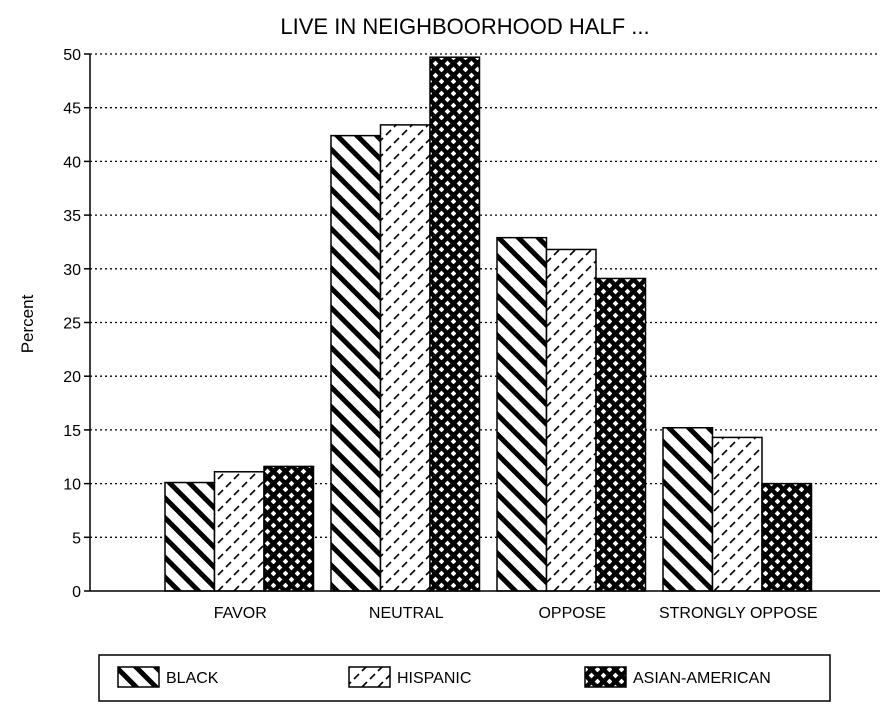  Describe the element at coordinates (72, 109) in the screenshot. I see `y-tick-label: 45` at that location.